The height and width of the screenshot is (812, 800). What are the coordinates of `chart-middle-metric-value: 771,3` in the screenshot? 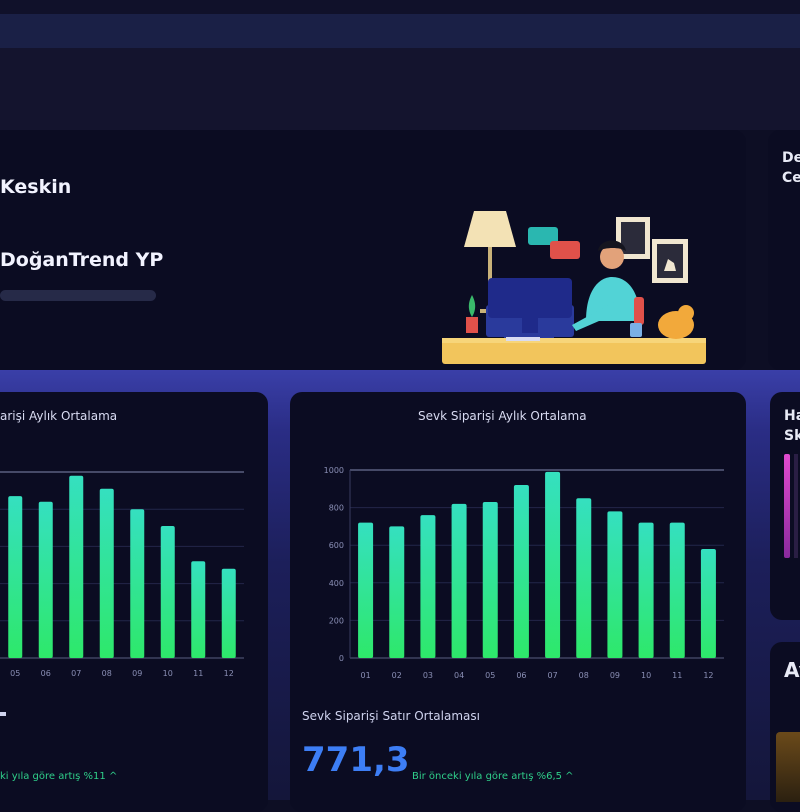 It's located at (356, 760).